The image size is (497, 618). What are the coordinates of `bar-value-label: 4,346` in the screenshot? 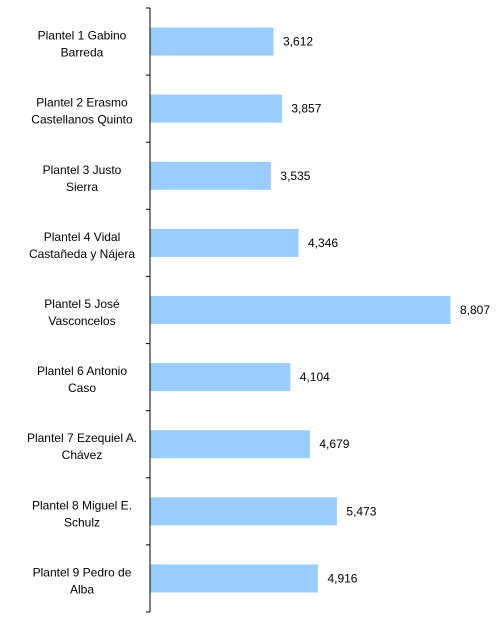 It's located at (323, 243).